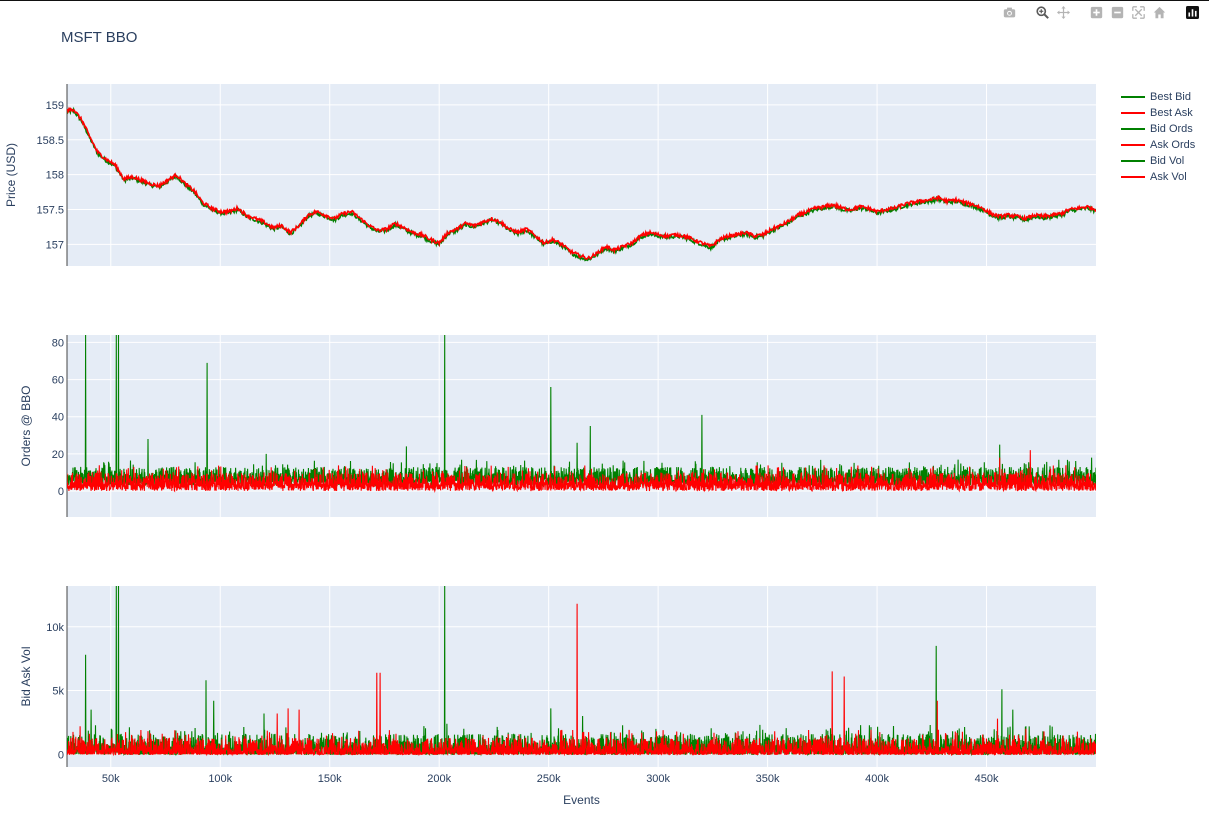 The width and height of the screenshot is (1209, 834). I want to click on legend-label: Bid Ords, so click(1171, 129).